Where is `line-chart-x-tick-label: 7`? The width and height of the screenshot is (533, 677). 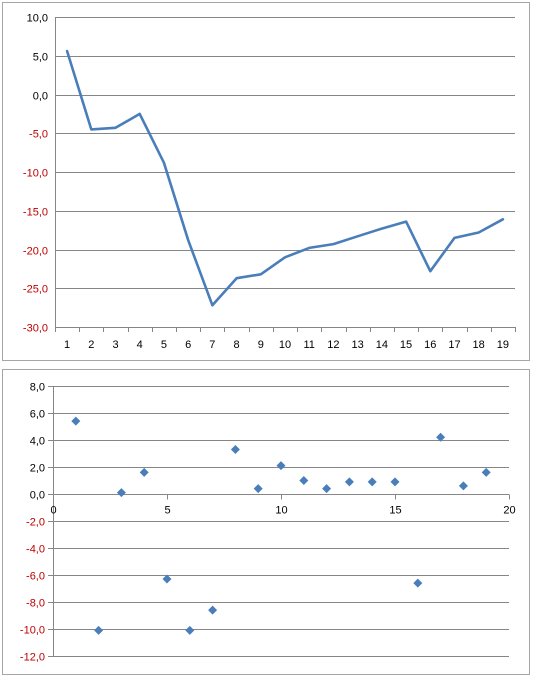 line-chart-x-tick-label: 7 is located at coordinates (212, 345).